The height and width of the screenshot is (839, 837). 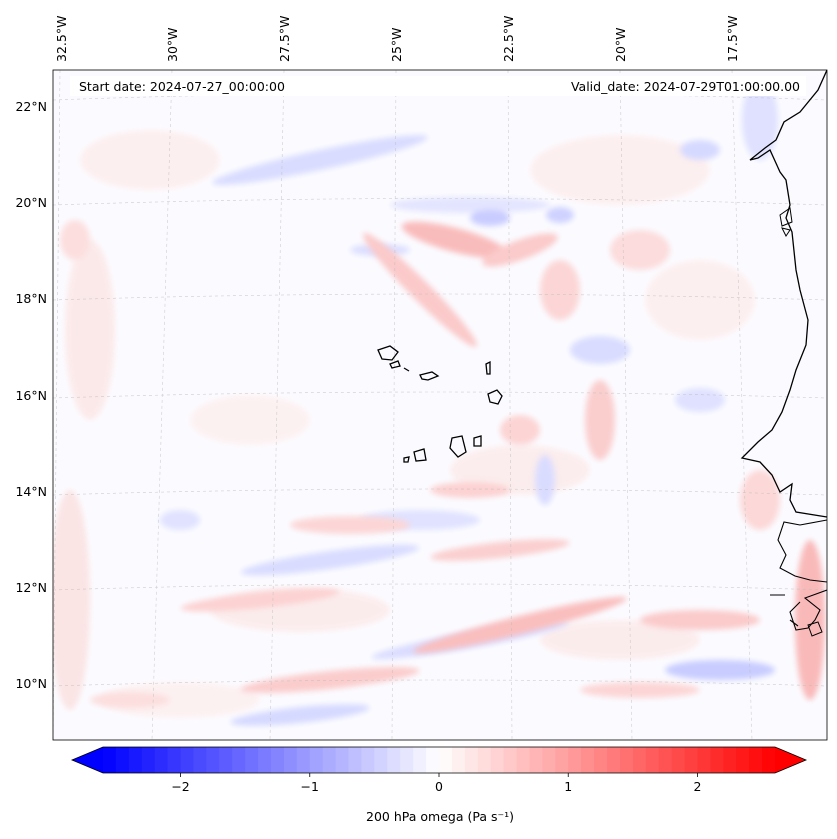 I want to click on african-coastline, so click(x=783, y=294).